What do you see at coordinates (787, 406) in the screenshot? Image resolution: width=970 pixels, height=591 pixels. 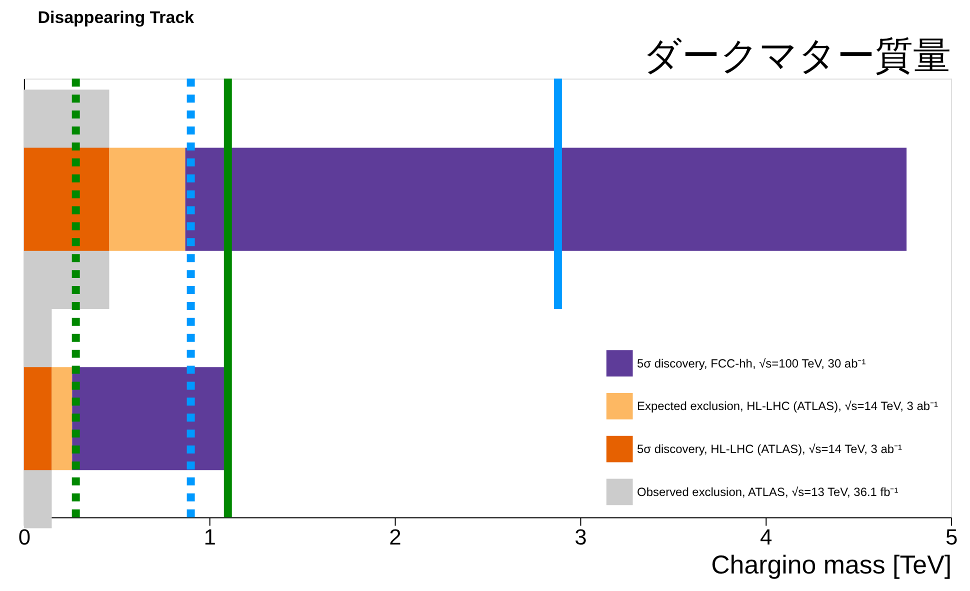 I see `legend-label: Expected exclusion, HL-LHC (ATLAS), √s=14 TeV, 3 ab⁻¹` at bounding box center [787, 406].